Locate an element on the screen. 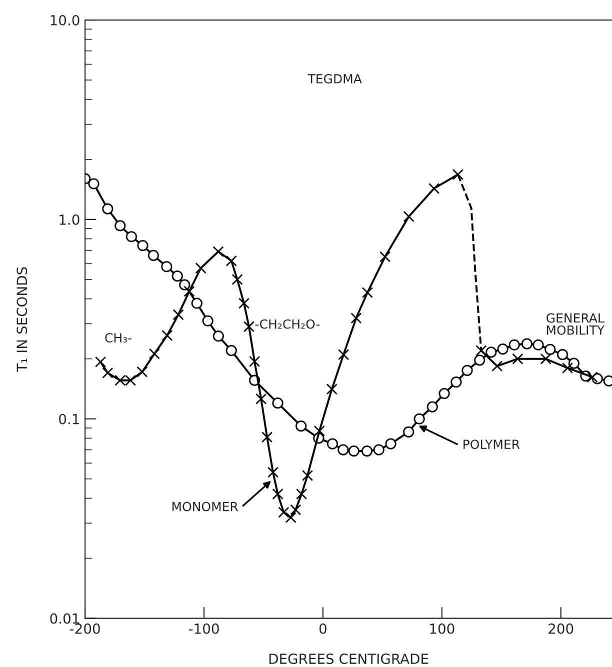 The width and height of the screenshot is (612, 667). annotation: POLYMER is located at coordinates (492, 445).